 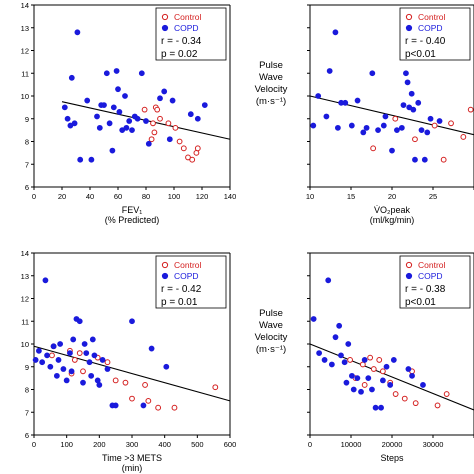 What do you see at coordinates (188, 17) in the screenshot?
I see `legend-control-label: Control` at bounding box center [188, 17].